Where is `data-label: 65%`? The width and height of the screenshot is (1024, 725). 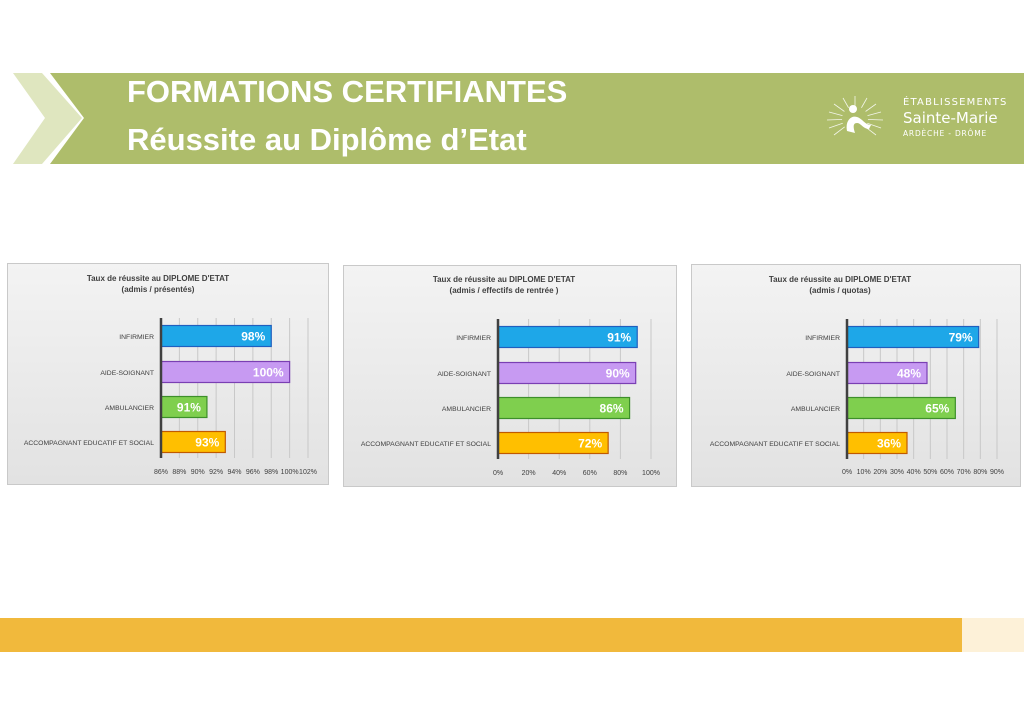
data-label: 65% is located at coordinates (937, 409).